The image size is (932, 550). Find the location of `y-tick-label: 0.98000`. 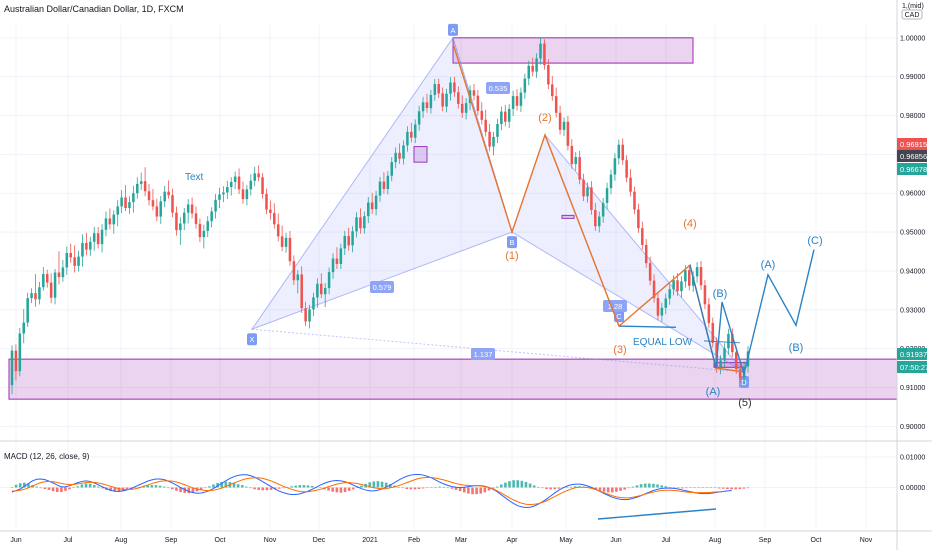

y-tick-label: 0.98000 is located at coordinates (912, 116).